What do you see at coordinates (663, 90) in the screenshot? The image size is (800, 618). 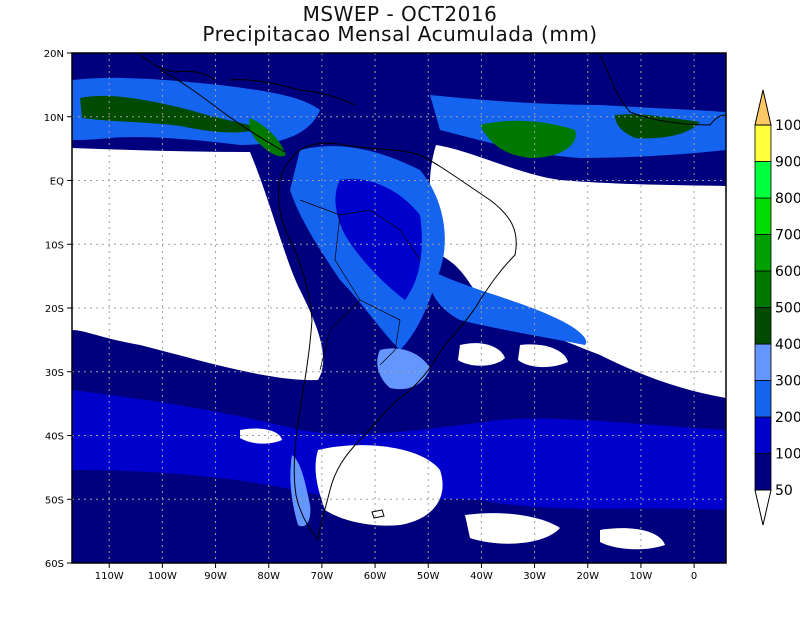 I see `coastline-africa` at bounding box center [663, 90].